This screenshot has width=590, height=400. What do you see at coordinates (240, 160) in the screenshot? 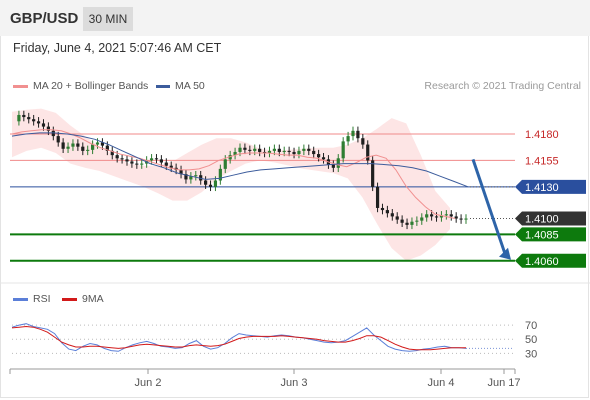
I see `ma50-line` at bounding box center [240, 160].